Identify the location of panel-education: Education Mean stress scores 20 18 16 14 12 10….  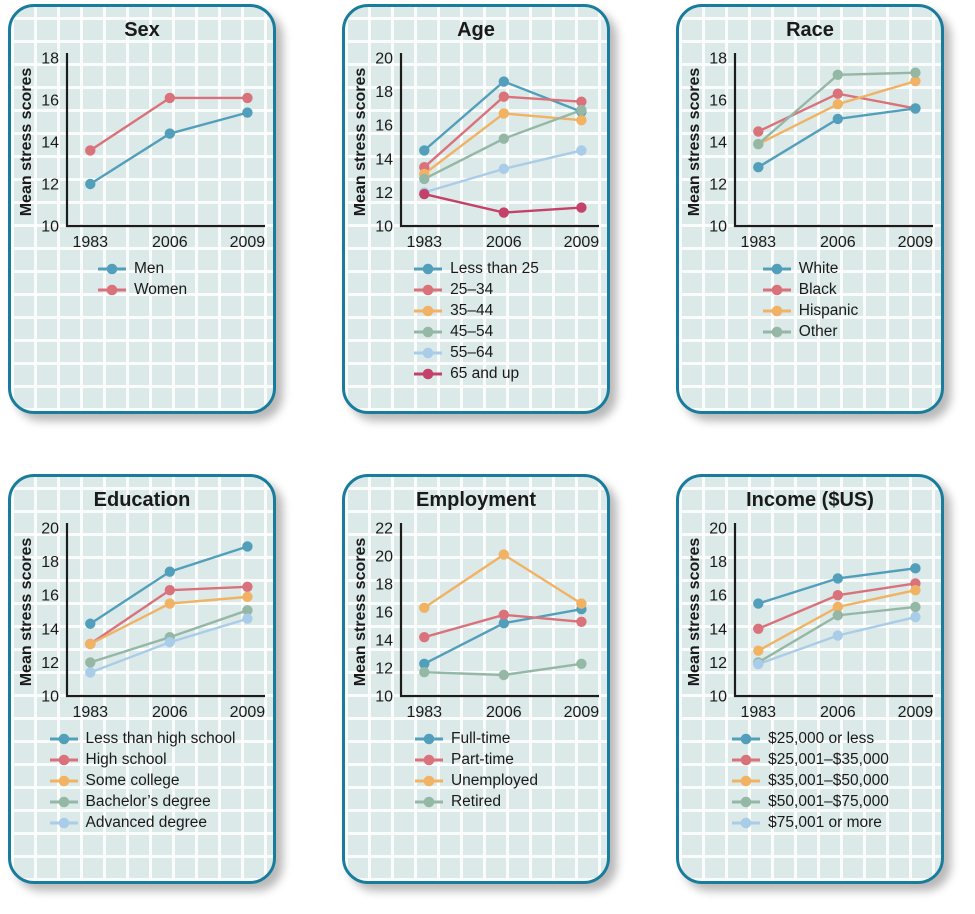
(142, 679).